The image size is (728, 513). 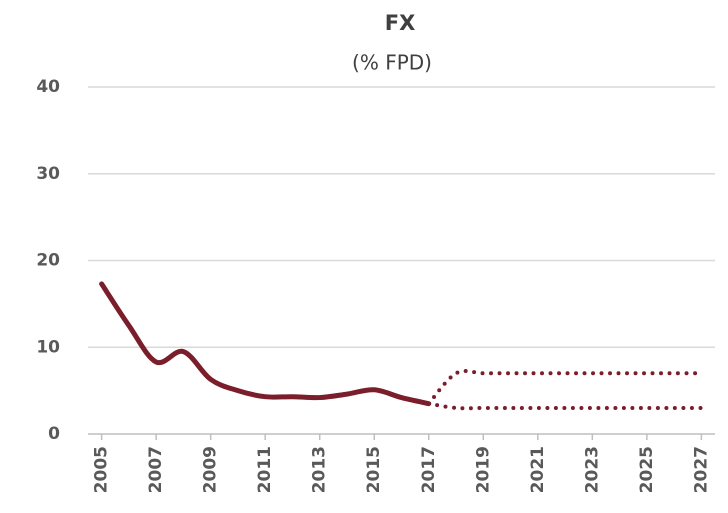 What do you see at coordinates (701, 469) in the screenshot?
I see `x-tick-label: 2027` at bounding box center [701, 469].